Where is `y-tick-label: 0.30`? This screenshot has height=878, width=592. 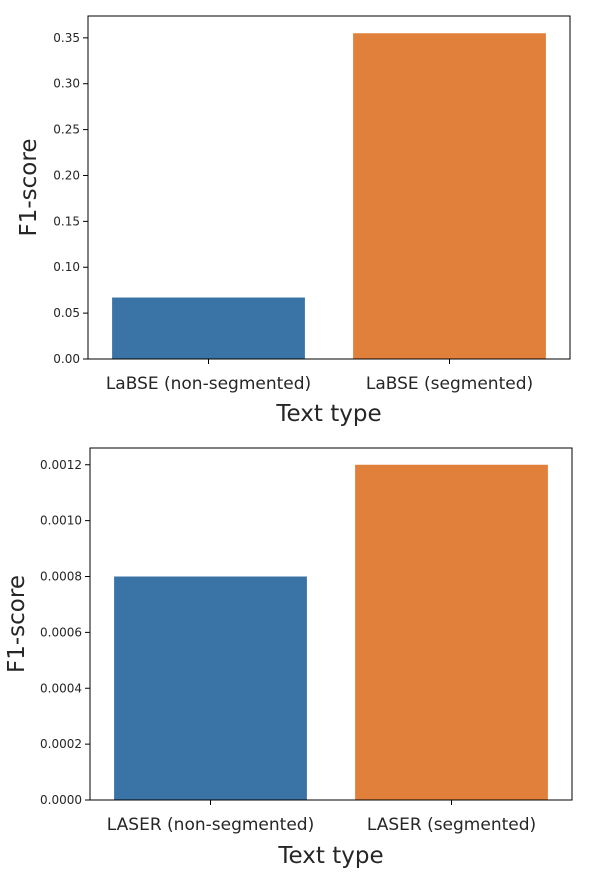 y-tick-label: 0.30 is located at coordinates (66, 84).